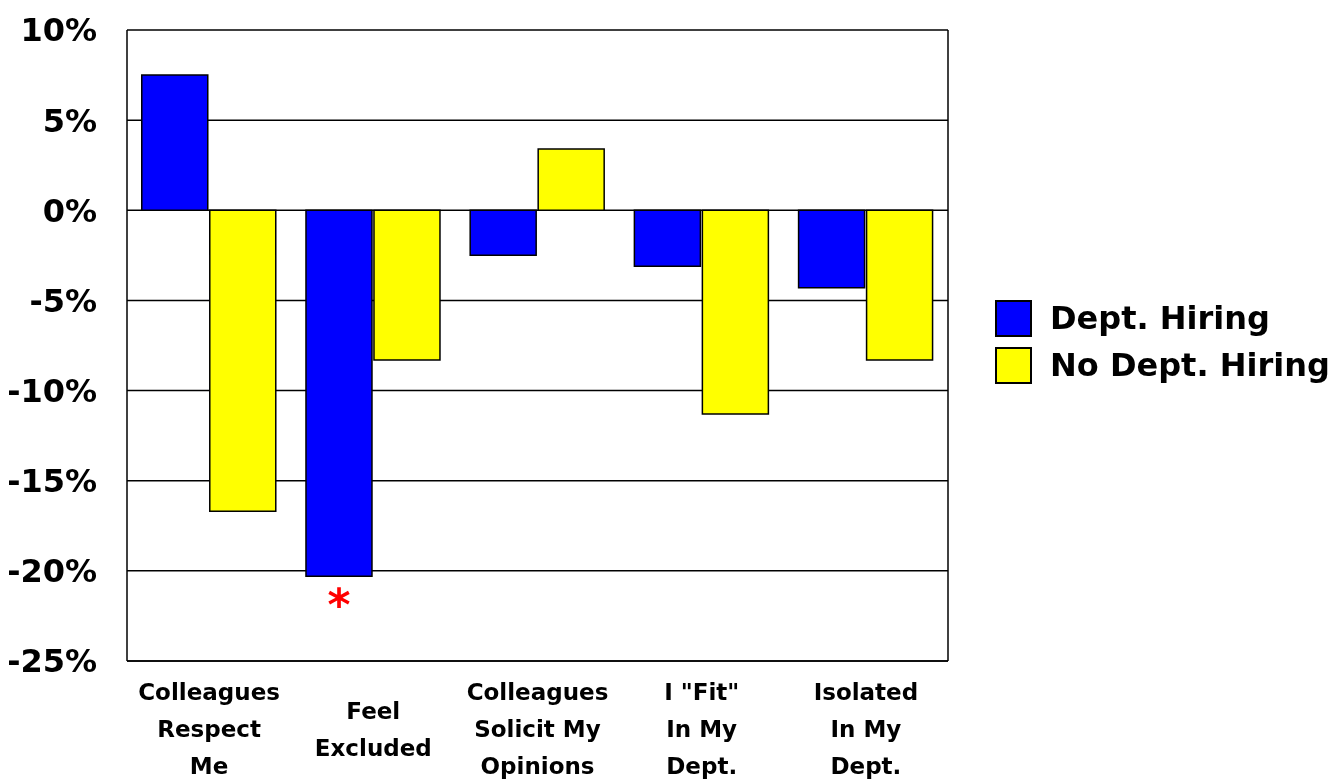 The width and height of the screenshot is (1344, 784). Describe the element at coordinates (52, 481) in the screenshot. I see `y-tick-label: -15%` at that location.